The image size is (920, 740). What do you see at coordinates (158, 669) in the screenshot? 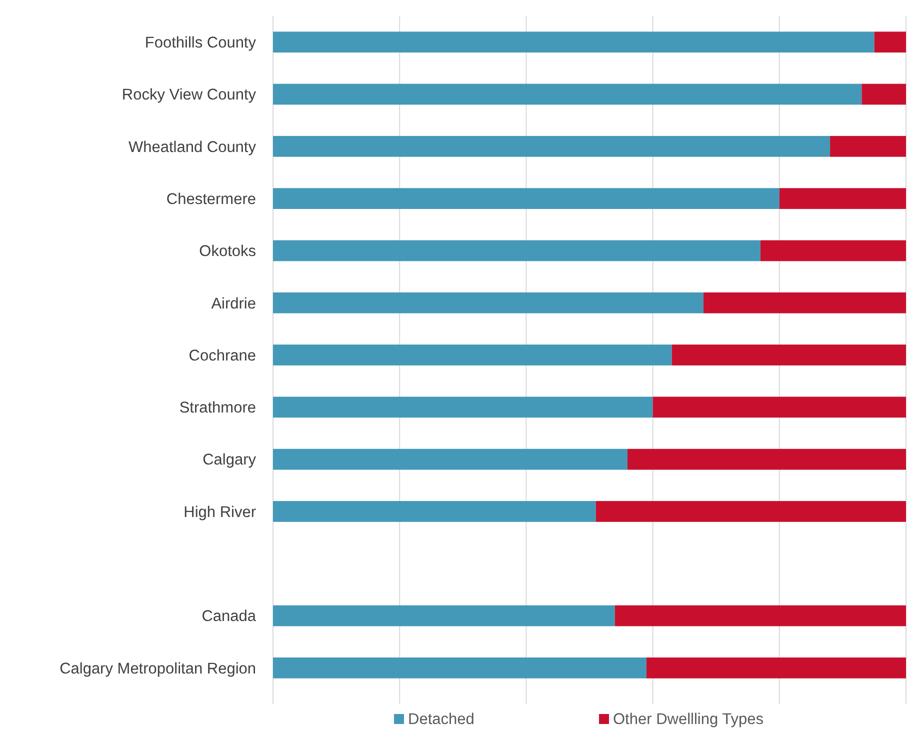
I see `y-tick-label: Calgary Metropolitan Region` at bounding box center [158, 669].